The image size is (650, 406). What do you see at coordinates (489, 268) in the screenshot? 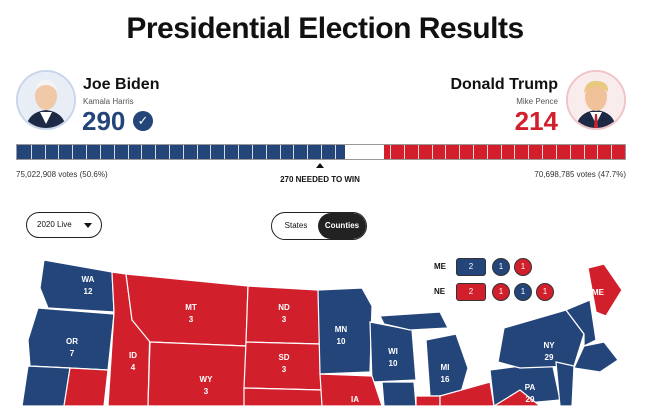
I see `me-split-row: ME 2 1 1` at bounding box center [489, 268].